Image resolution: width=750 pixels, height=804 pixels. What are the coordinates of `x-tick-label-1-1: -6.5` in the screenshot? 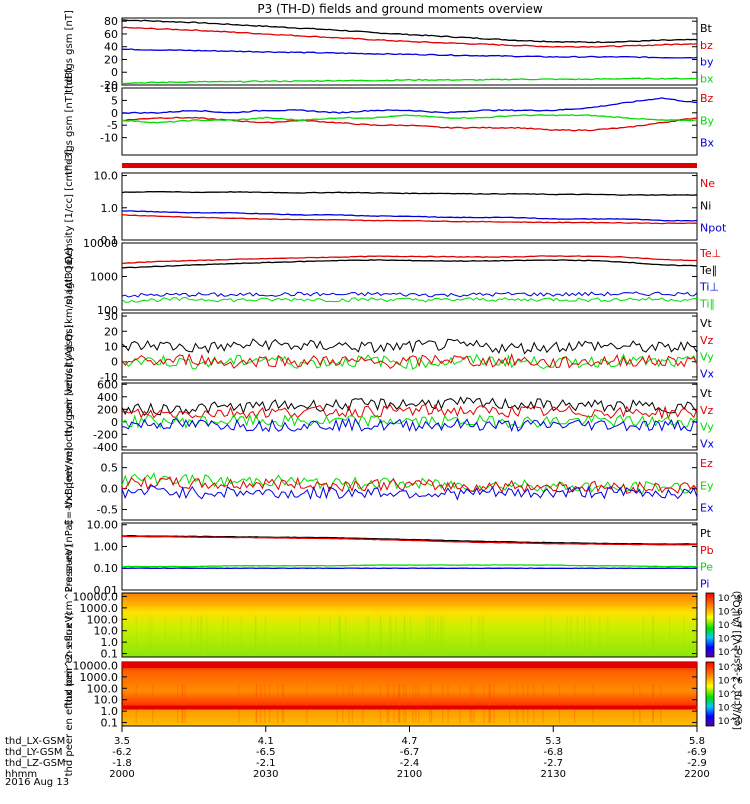 It's located at (266, 752).